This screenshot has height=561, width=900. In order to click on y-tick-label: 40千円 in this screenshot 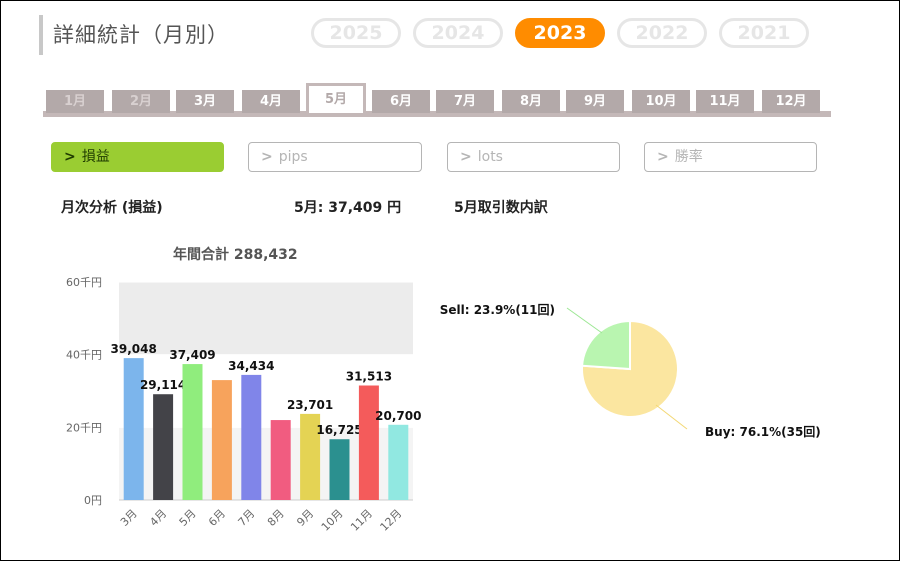, I will do `click(84, 355)`.